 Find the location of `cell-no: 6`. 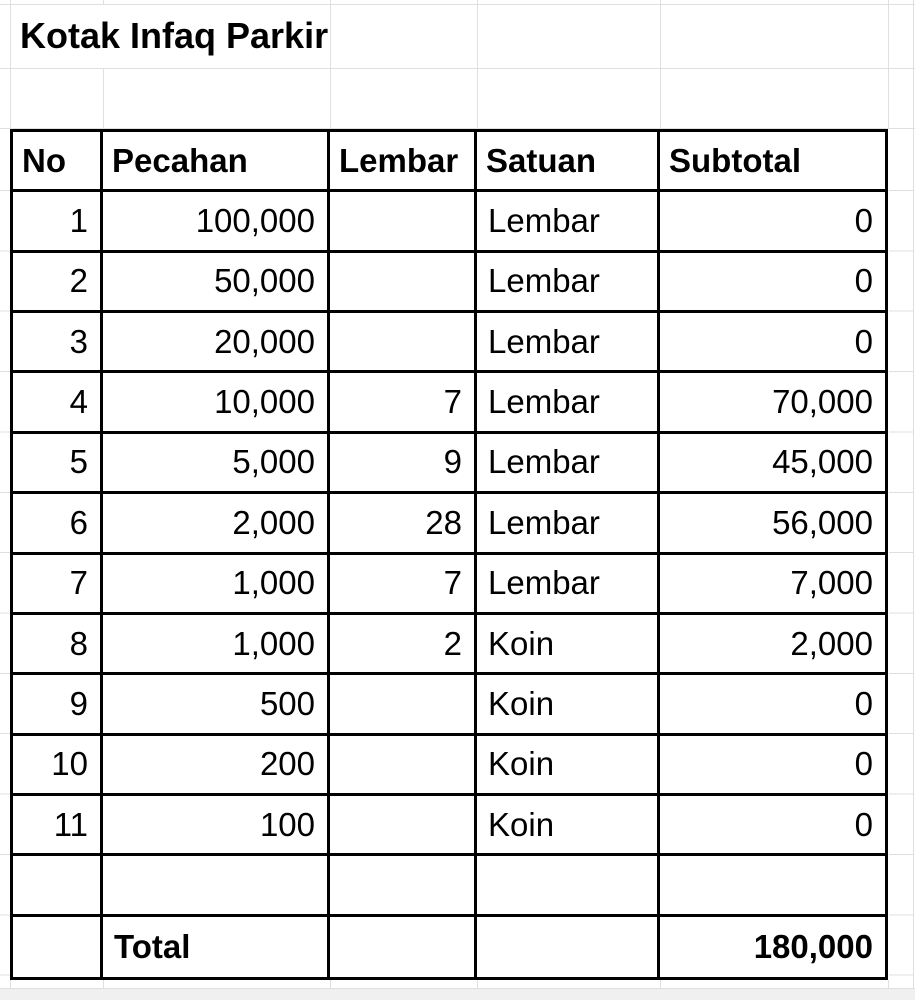

cell-no: 6 is located at coordinates (58, 524).